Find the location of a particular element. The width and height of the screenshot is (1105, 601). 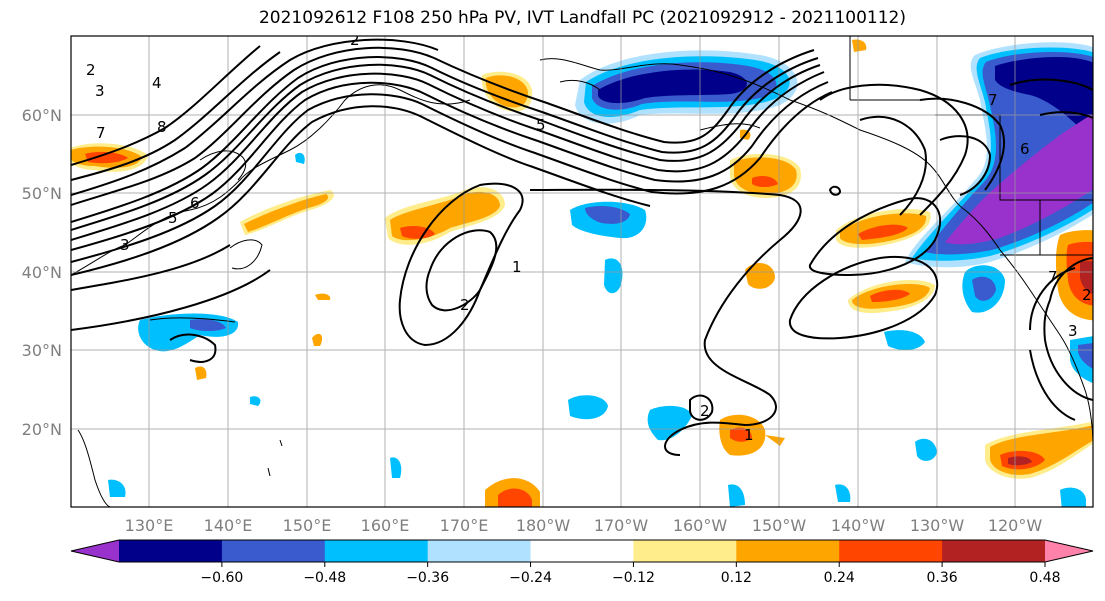

colorbar-tick-label: 0.12 is located at coordinates (736, 578).